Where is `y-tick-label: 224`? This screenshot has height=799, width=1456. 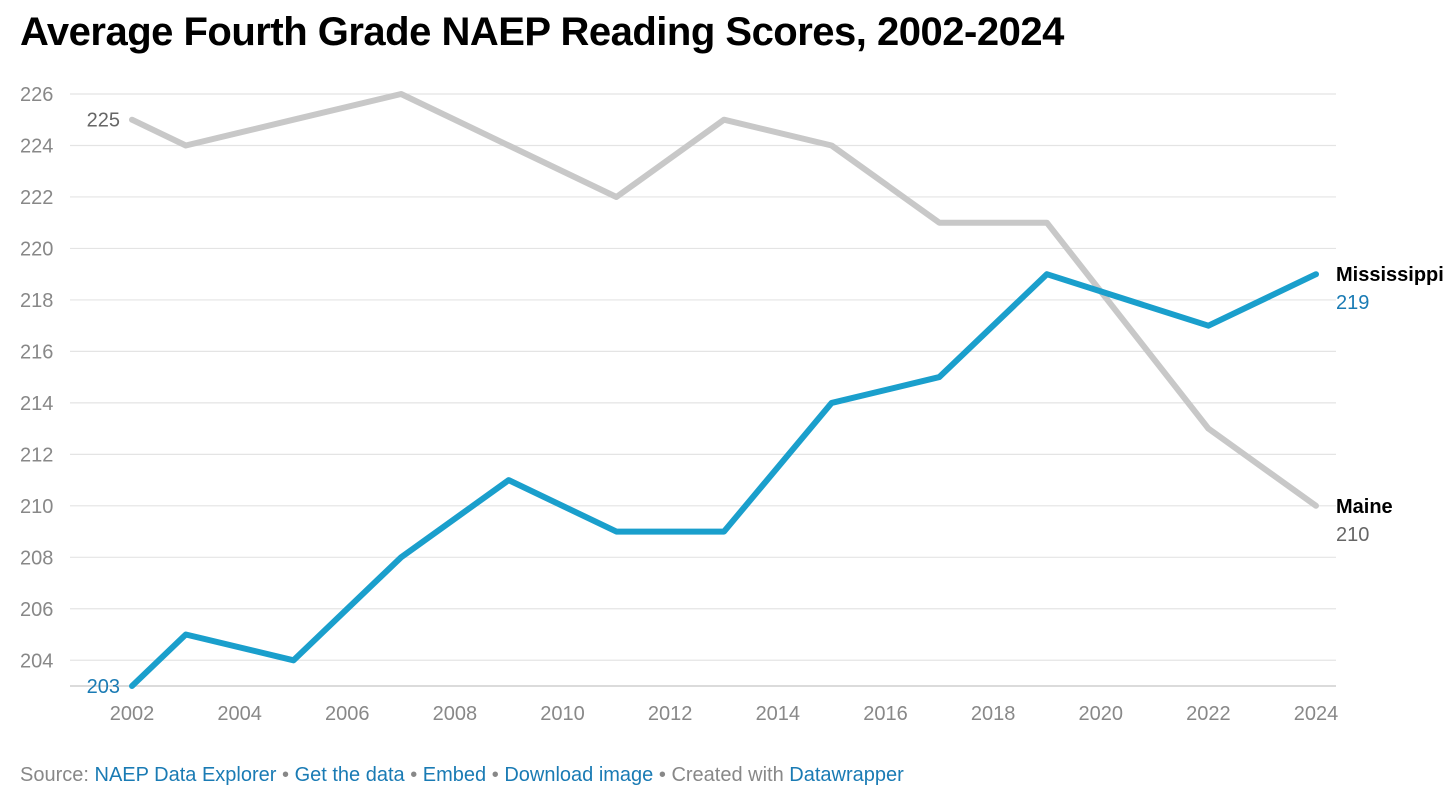 y-tick-label: 224 is located at coordinates (36, 146).